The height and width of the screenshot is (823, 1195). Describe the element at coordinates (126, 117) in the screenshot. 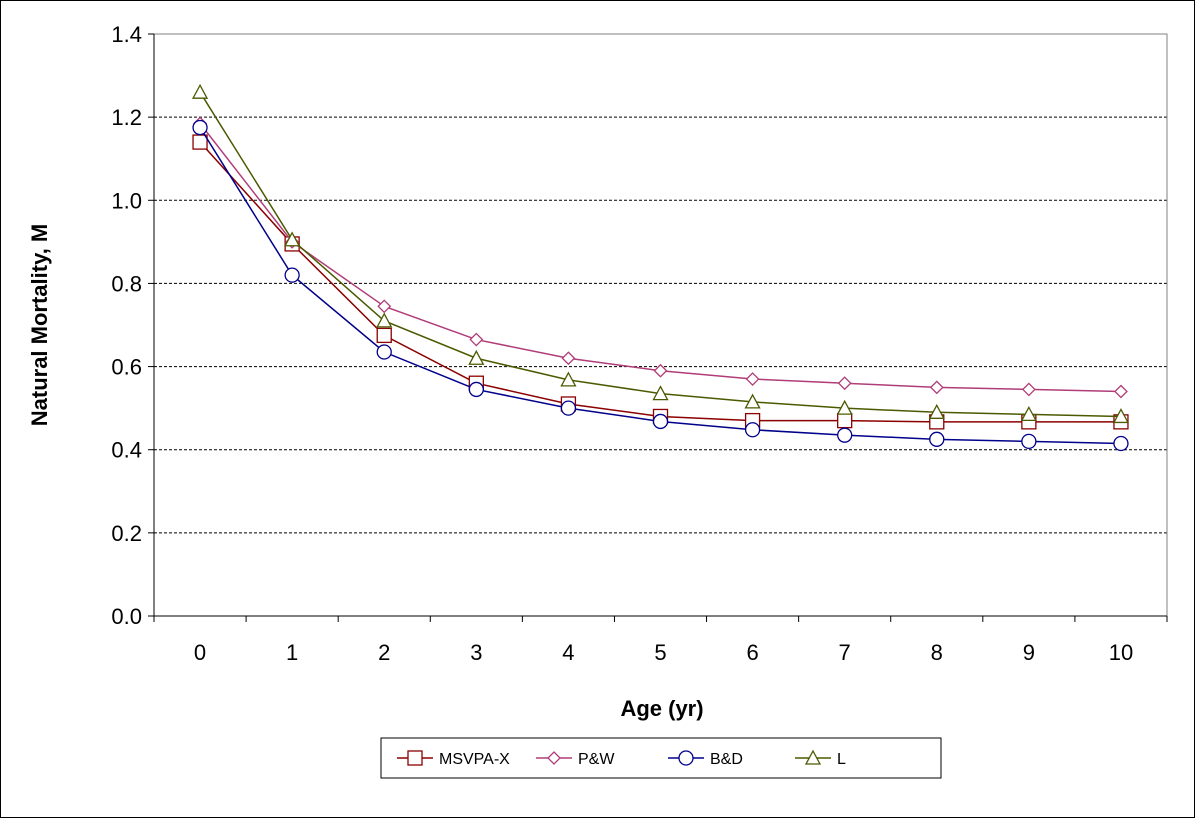

I see `y-tick-label: 1.2` at that location.